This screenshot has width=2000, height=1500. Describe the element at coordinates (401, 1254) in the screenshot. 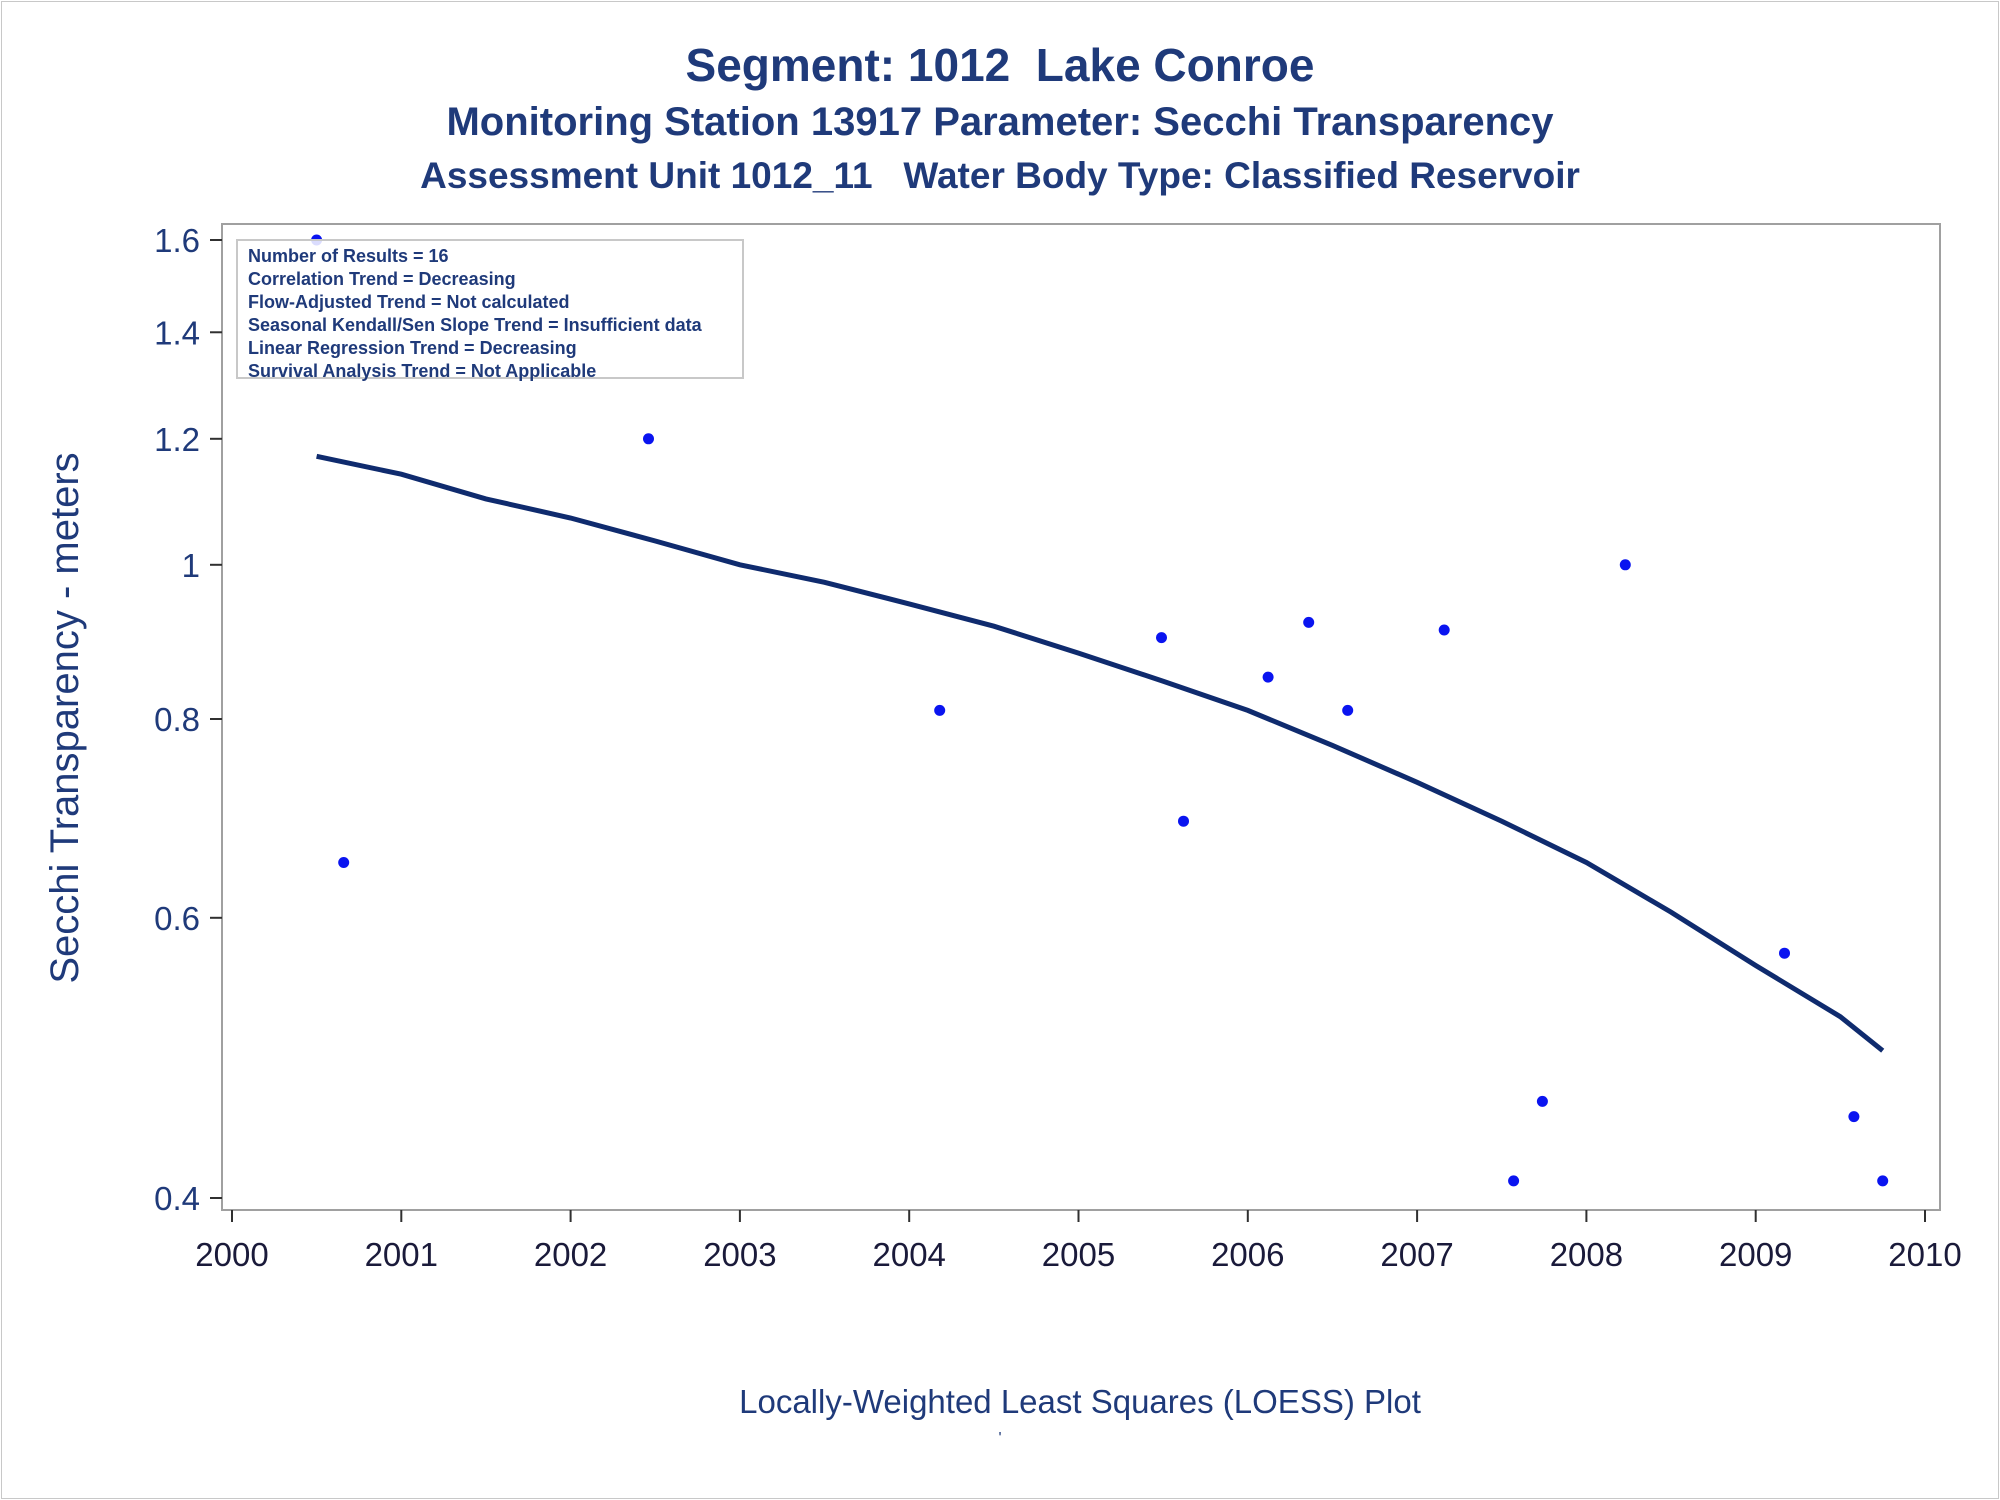

I see `x-tick-label: 2001` at that location.